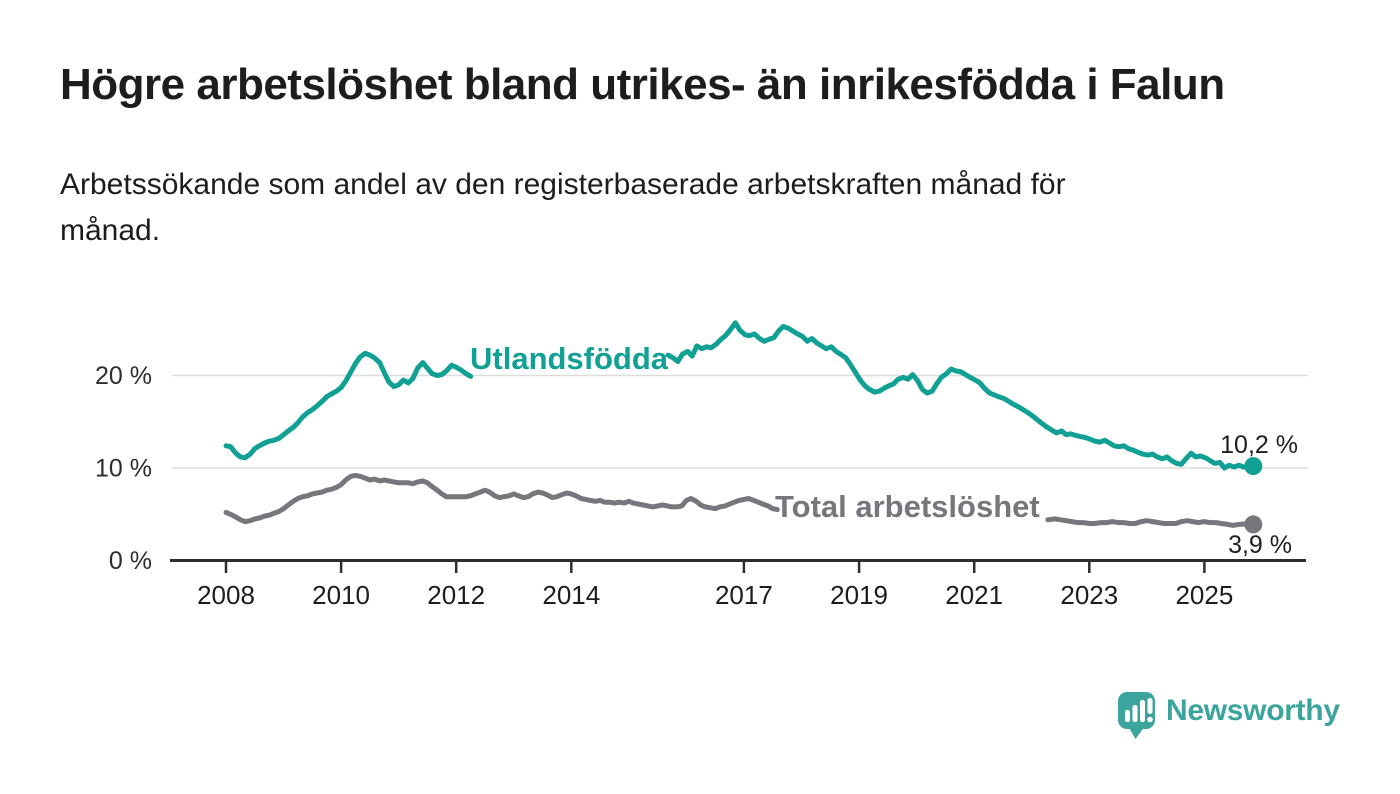 This screenshot has height=794, width=1400. What do you see at coordinates (1150, 719) in the screenshot?
I see `logo-exclamation-dot` at bounding box center [1150, 719].